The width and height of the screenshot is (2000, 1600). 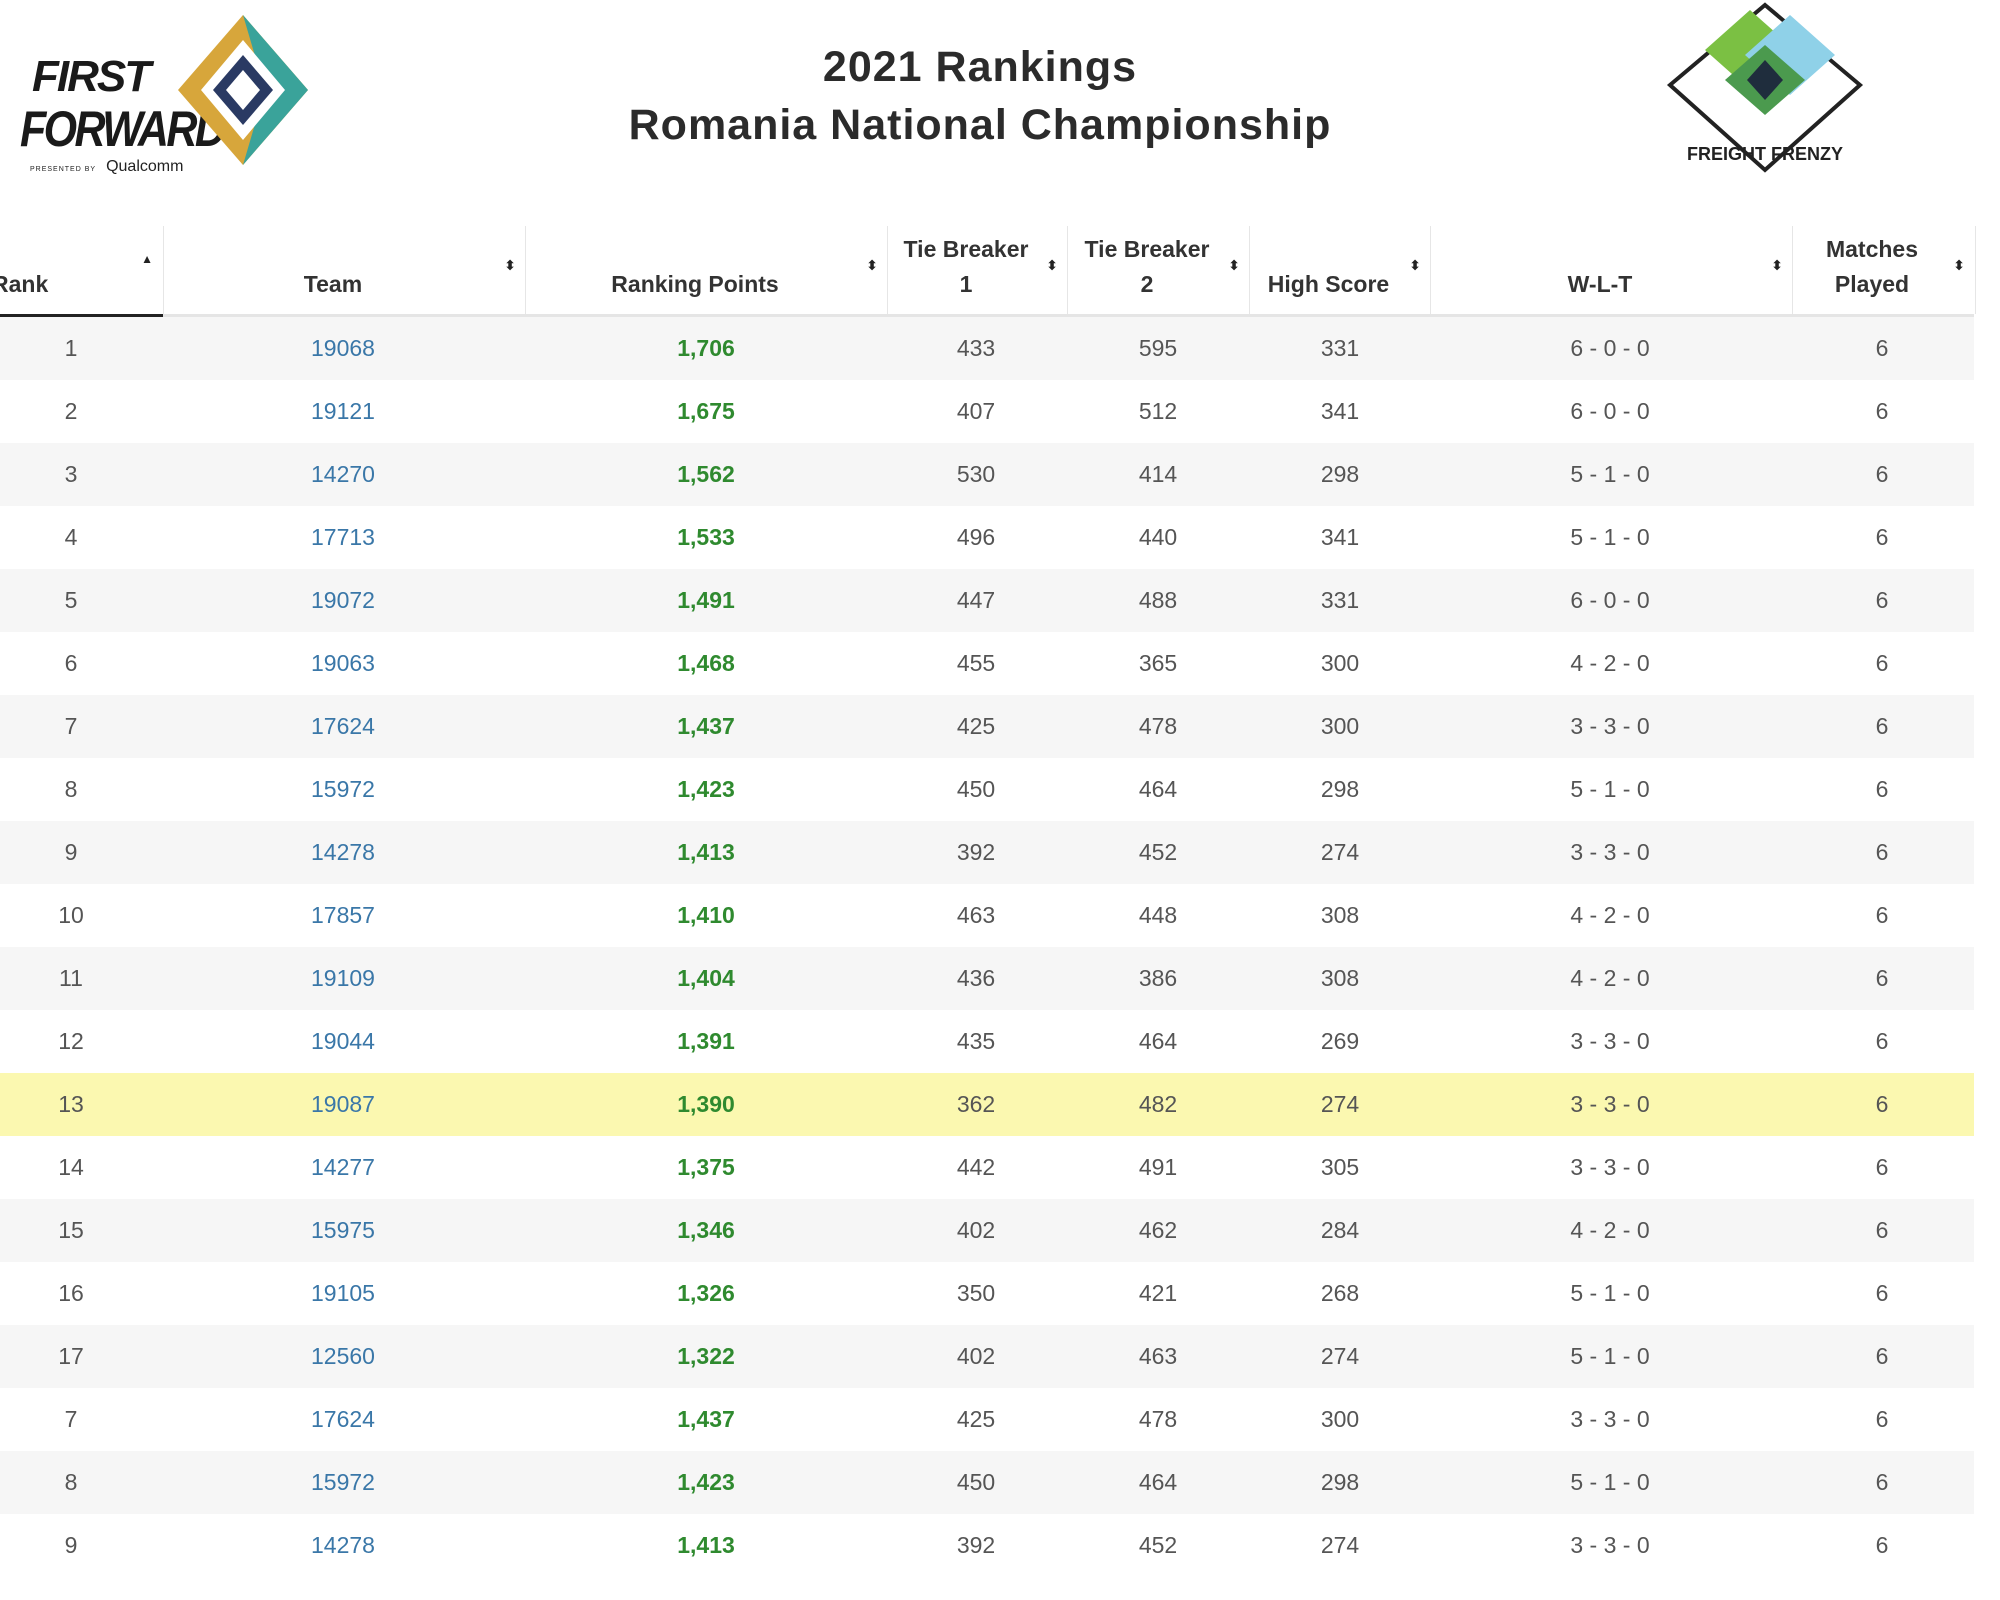 I want to click on rank-cell: 9, so click(x=71, y=852).